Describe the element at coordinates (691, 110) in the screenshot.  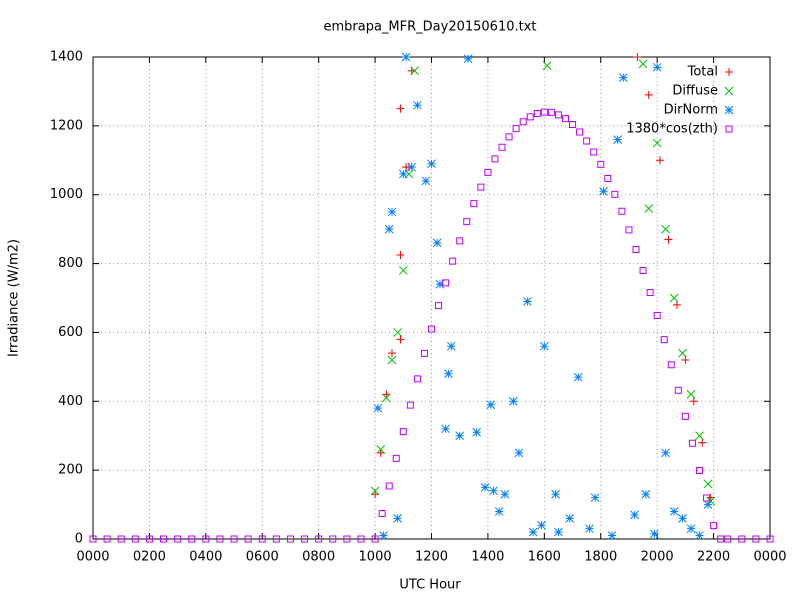
I see `legend-label: DirNorm` at that location.